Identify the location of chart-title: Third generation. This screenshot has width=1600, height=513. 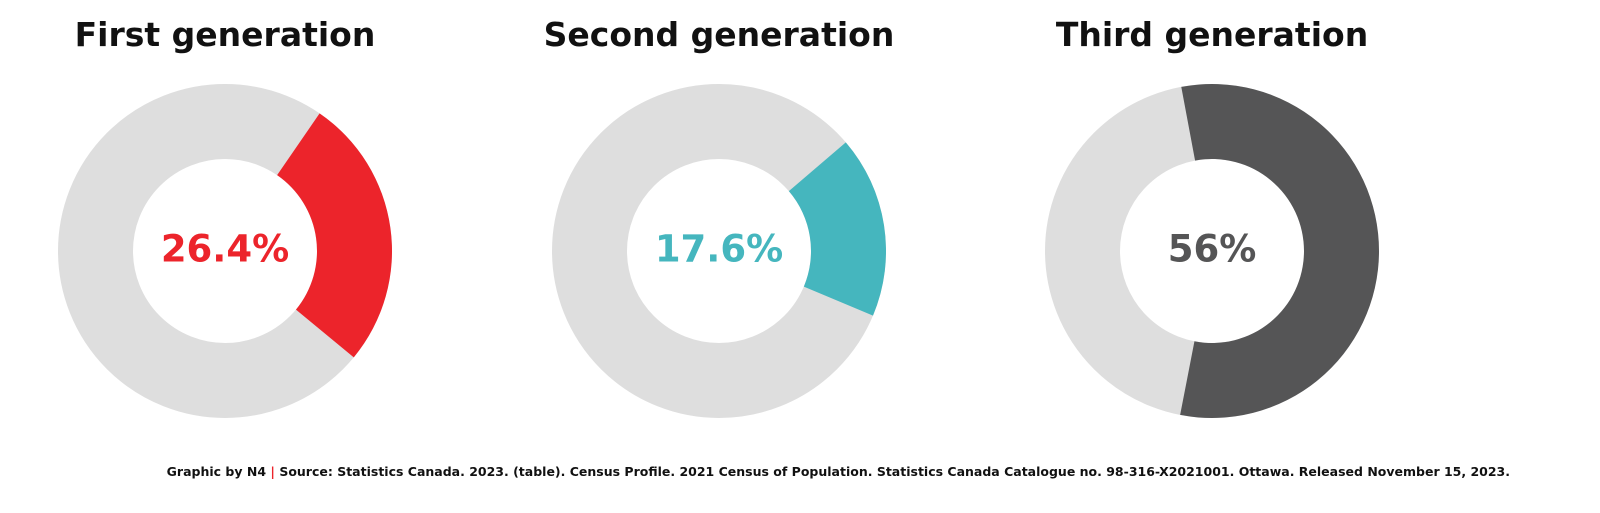
(1212, 34).